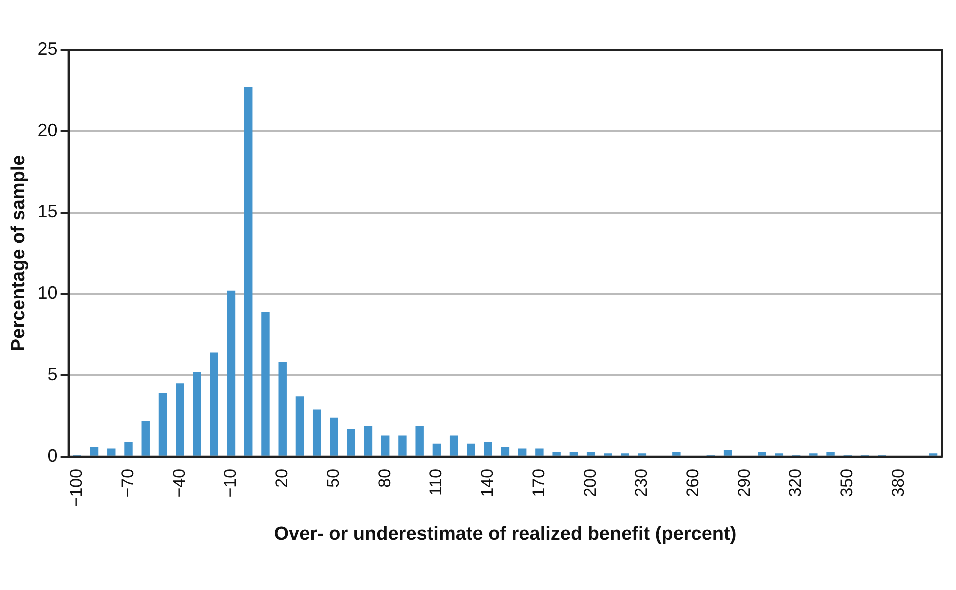 This screenshot has height=590, width=956. Describe the element at coordinates (898, 483) in the screenshot. I see `x-tick-label: 380` at that location.